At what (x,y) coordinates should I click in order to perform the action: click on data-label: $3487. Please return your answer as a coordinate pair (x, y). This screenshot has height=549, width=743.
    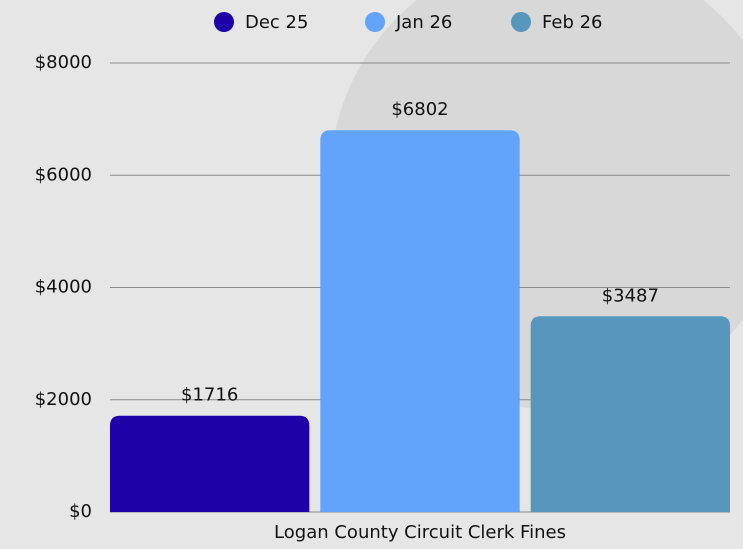
    Looking at the image, I should click on (630, 295).